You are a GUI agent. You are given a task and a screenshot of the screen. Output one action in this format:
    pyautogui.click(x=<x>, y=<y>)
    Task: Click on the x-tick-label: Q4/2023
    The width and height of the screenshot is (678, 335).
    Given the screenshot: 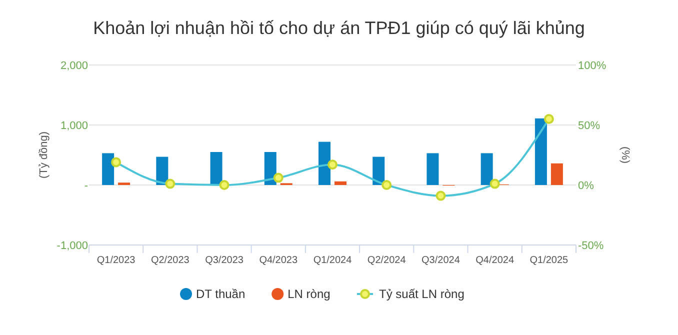 What is the action you would take?
    pyautogui.click(x=278, y=260)
    